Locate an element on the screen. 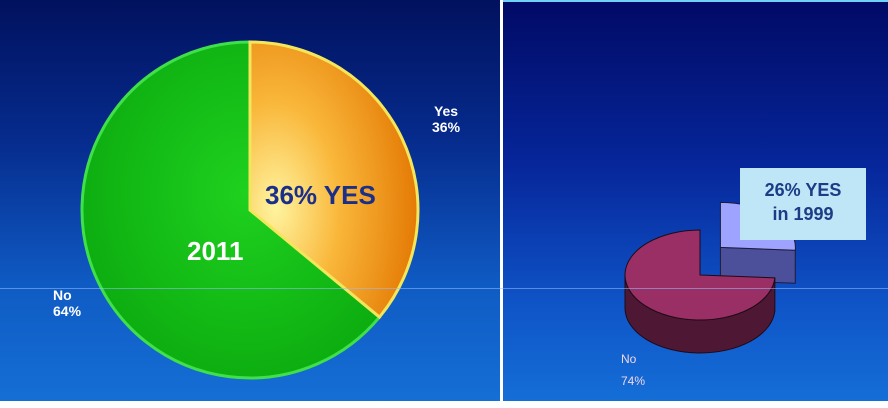 Image resolution: width=888 pixels, height=408 pixels. no-slice-name: No is located at coordinates (62, 295).